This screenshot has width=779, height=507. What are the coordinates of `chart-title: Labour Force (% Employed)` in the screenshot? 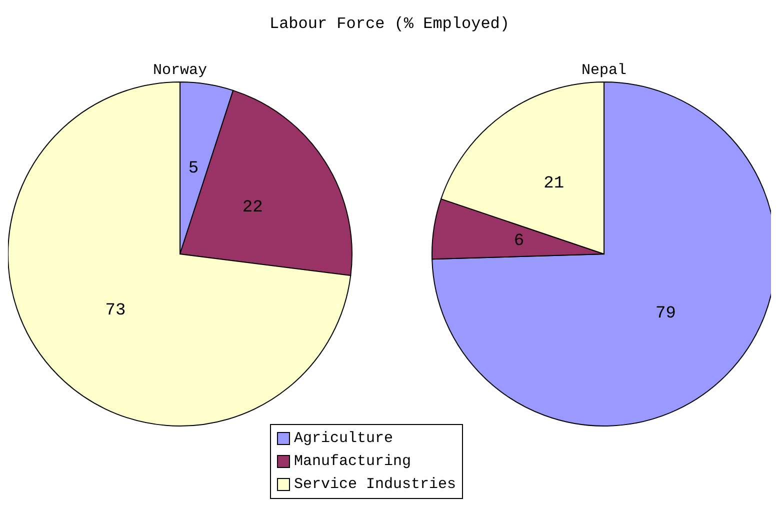 It's located at (389, 24).